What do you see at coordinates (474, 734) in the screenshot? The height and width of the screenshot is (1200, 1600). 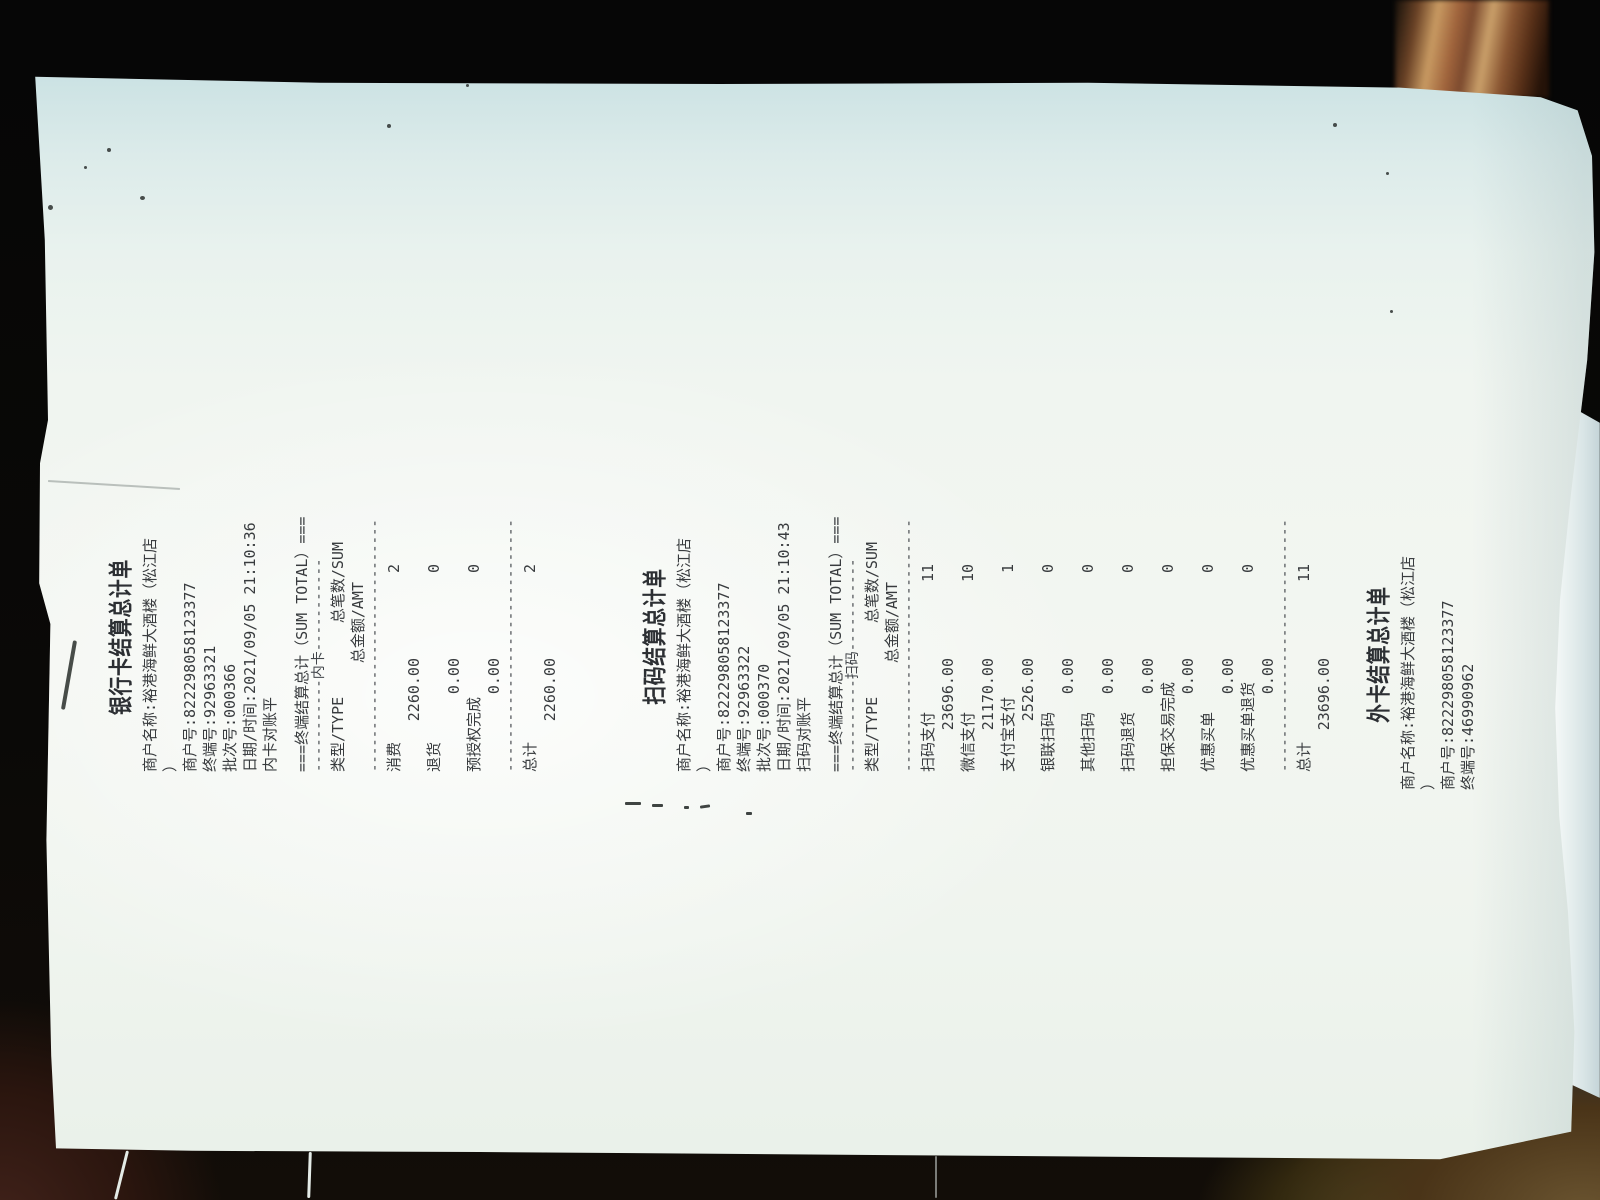 I see `item-label: 预授权完成` at bounding box center [474, 734].